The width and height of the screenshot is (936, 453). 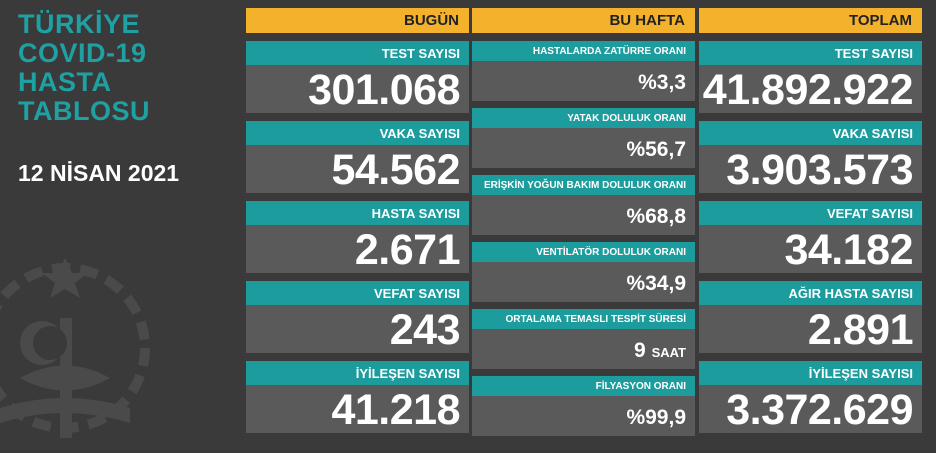 I want to click on temasli-card: ORTALAMA TEMASLI TESPİT SÜRESİ 9 SAAT, so click(x=583, y=339).